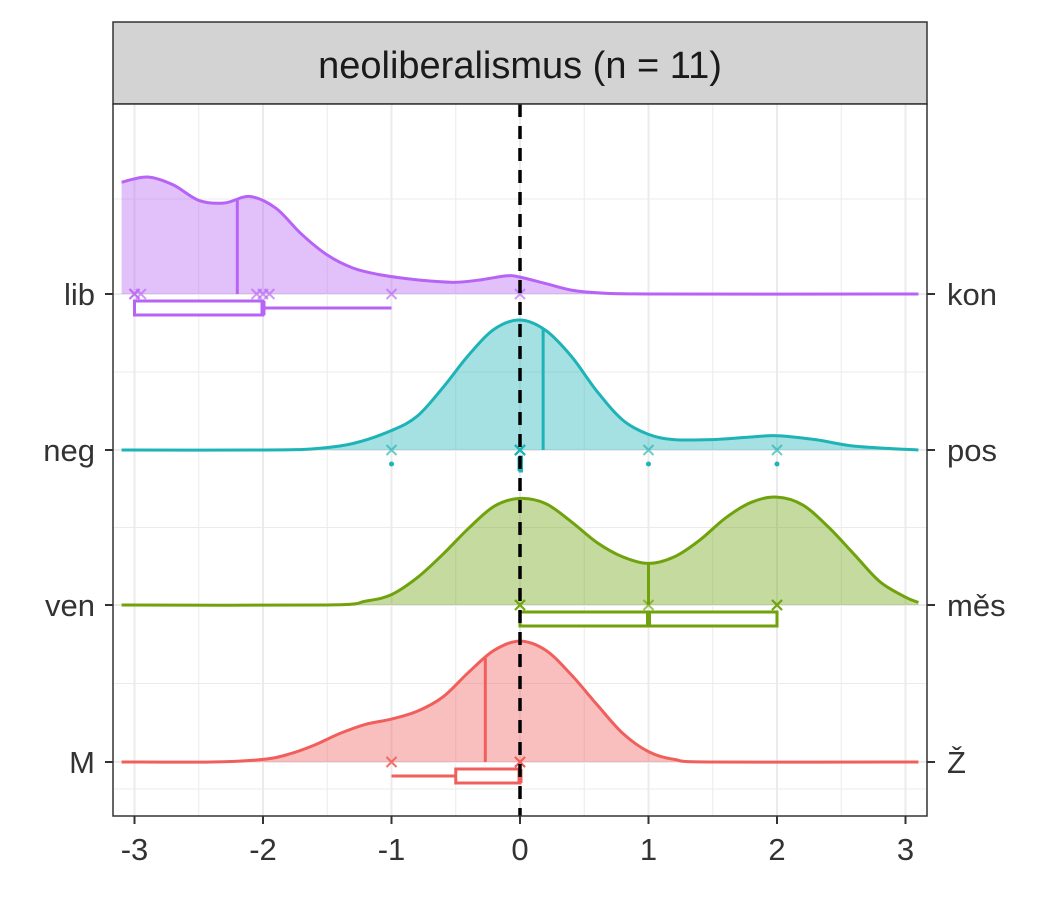 The height and width of the screenshot is (900, 1050). Describe the element at coordinates (648, 849) in the screenshot. I see `x-tick-label: 1` at that location.